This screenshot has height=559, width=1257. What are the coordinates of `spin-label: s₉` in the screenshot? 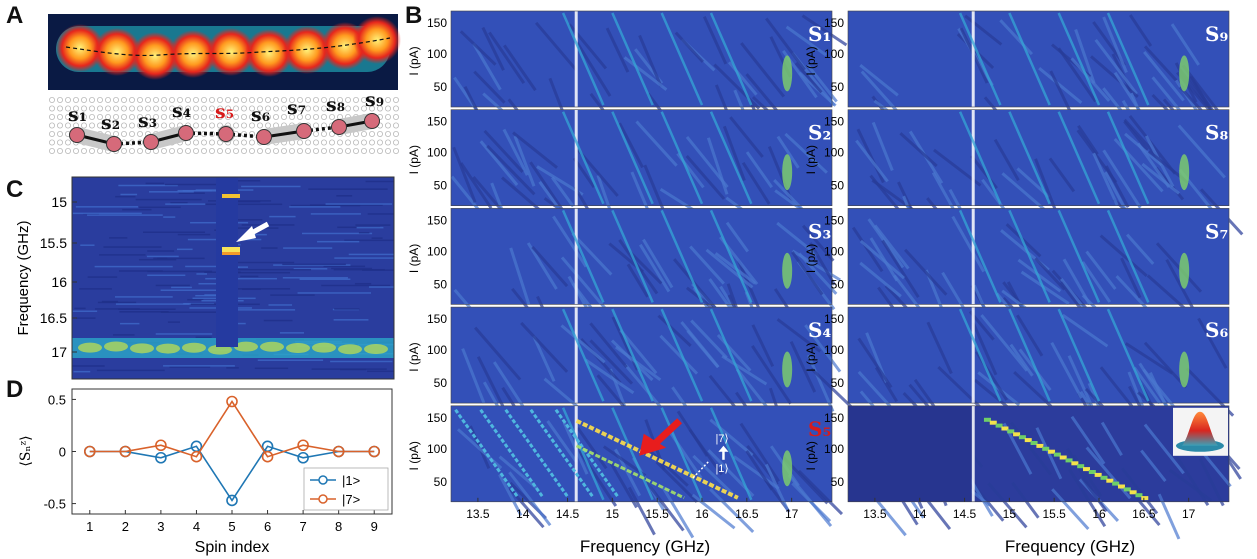 It's located at (374, 100).